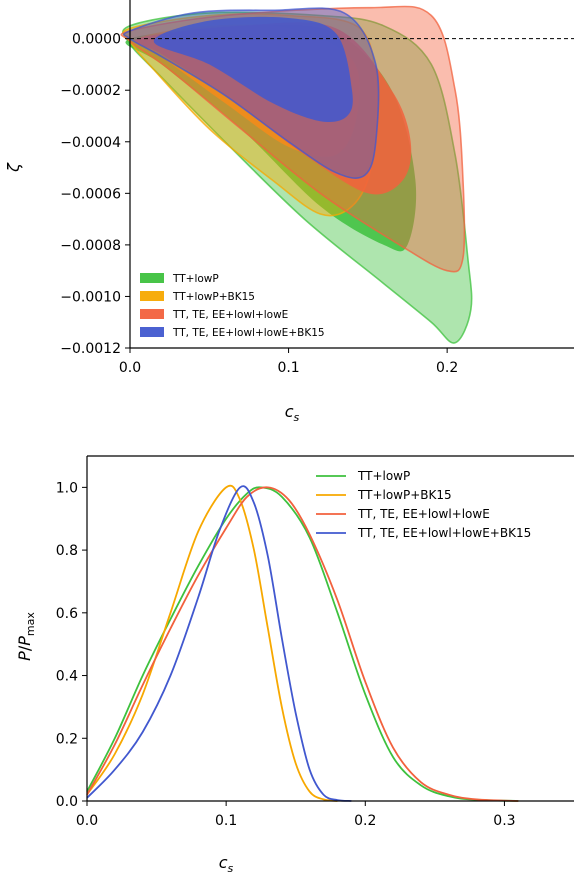 This screenshot has width=574, height=880. I want to click on y-tick-label: 0.2, so click(67, 739).